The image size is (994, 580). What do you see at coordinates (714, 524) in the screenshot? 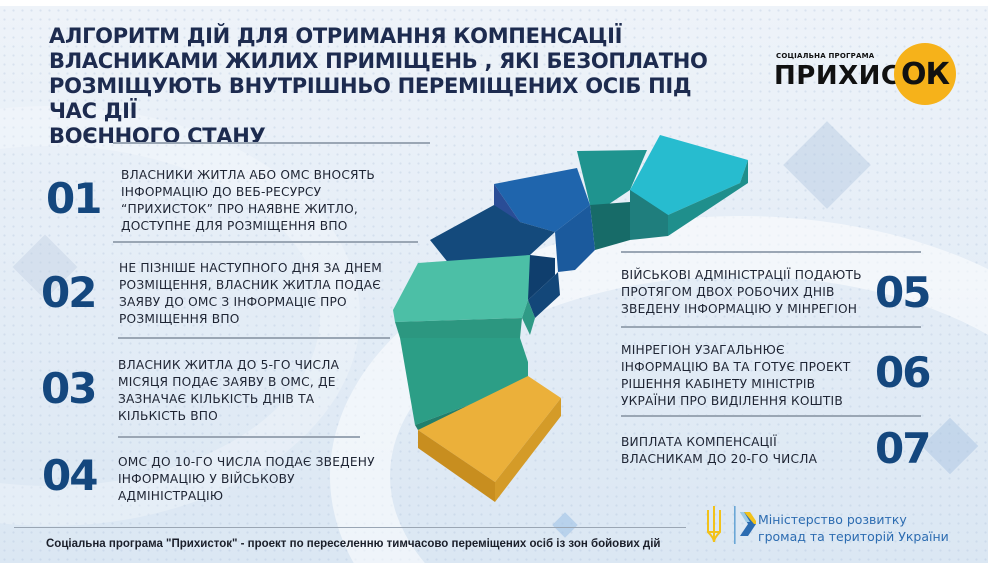
I see `trident-icon` at bounding box center [714, 524].